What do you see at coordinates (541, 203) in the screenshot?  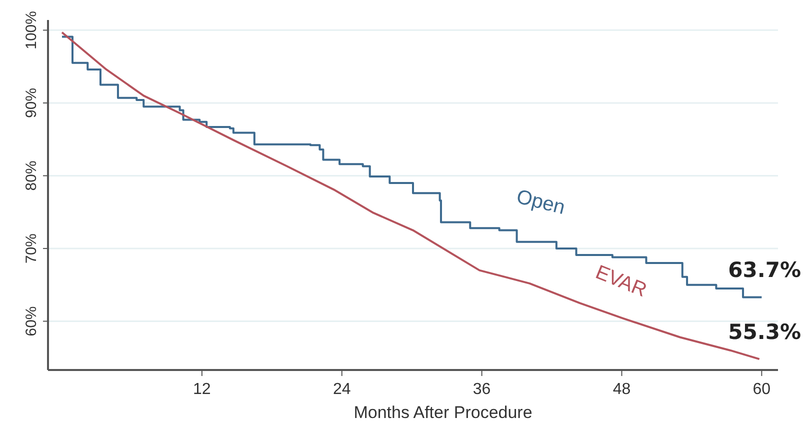 I see `text: Open` at bounding box center [541, 203].